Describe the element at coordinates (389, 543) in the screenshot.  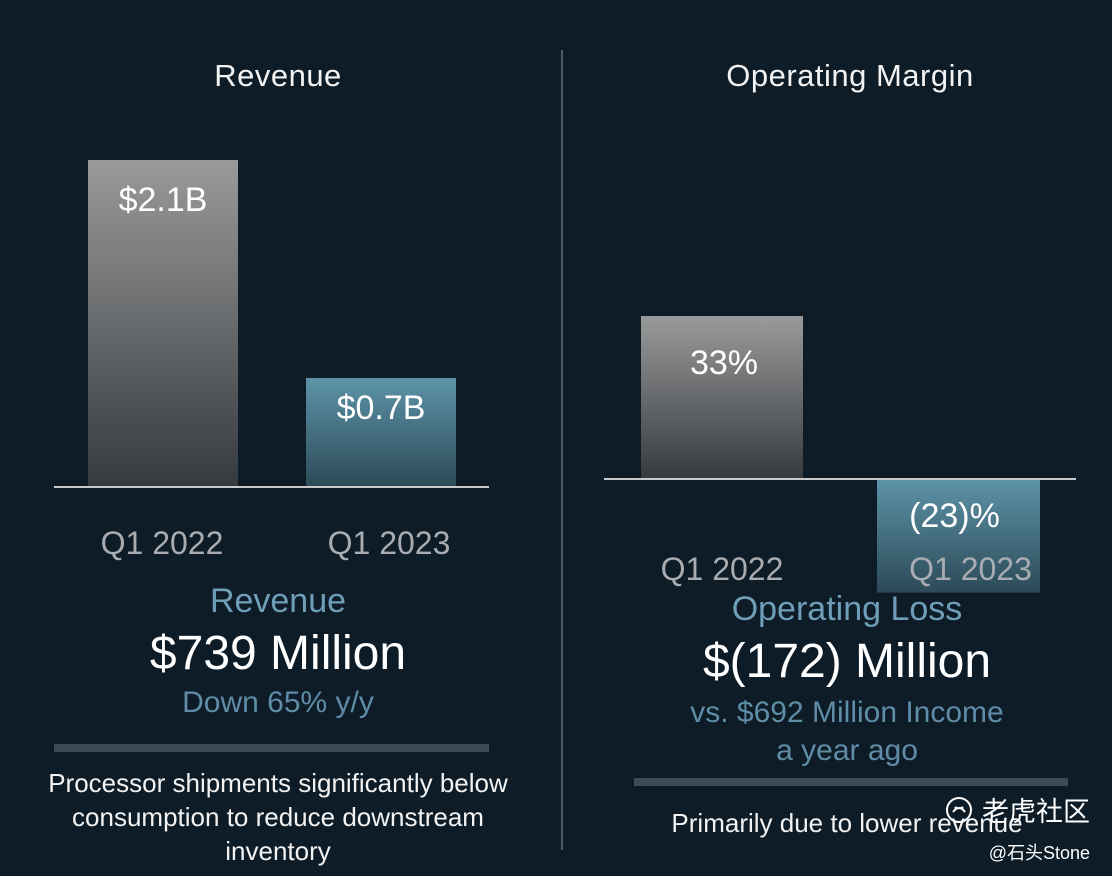
I see `revenue-category-label-q1-2023: Q1 2023` at that location.